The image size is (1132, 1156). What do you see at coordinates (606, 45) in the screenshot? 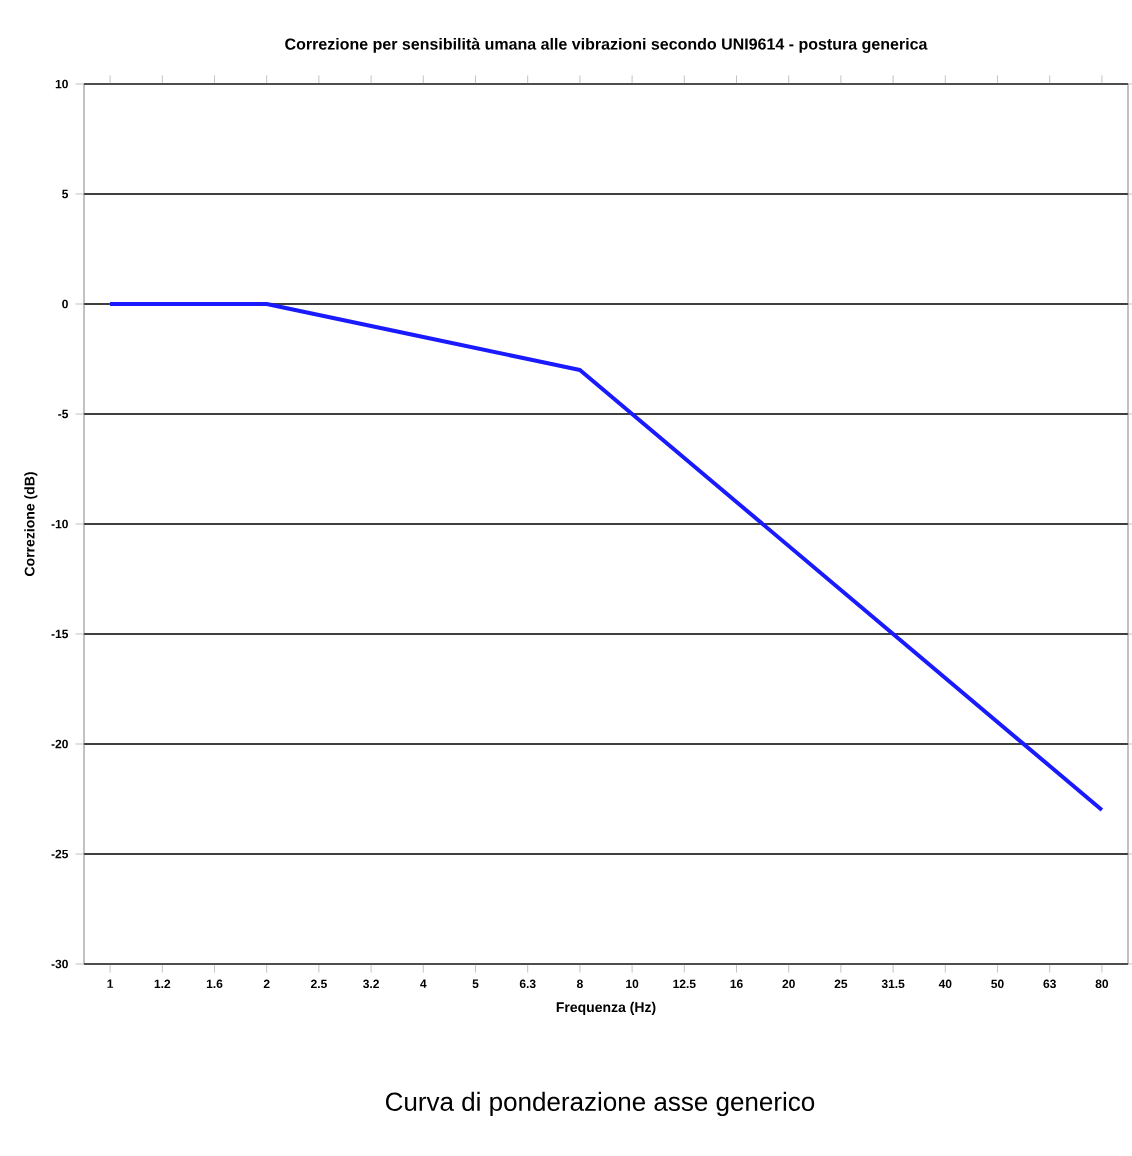
I see `chart-title: Correzione per sensibilità umana alle vibrazioni secondo UNI9614 - postura generica` at bounding box center [606, 45].